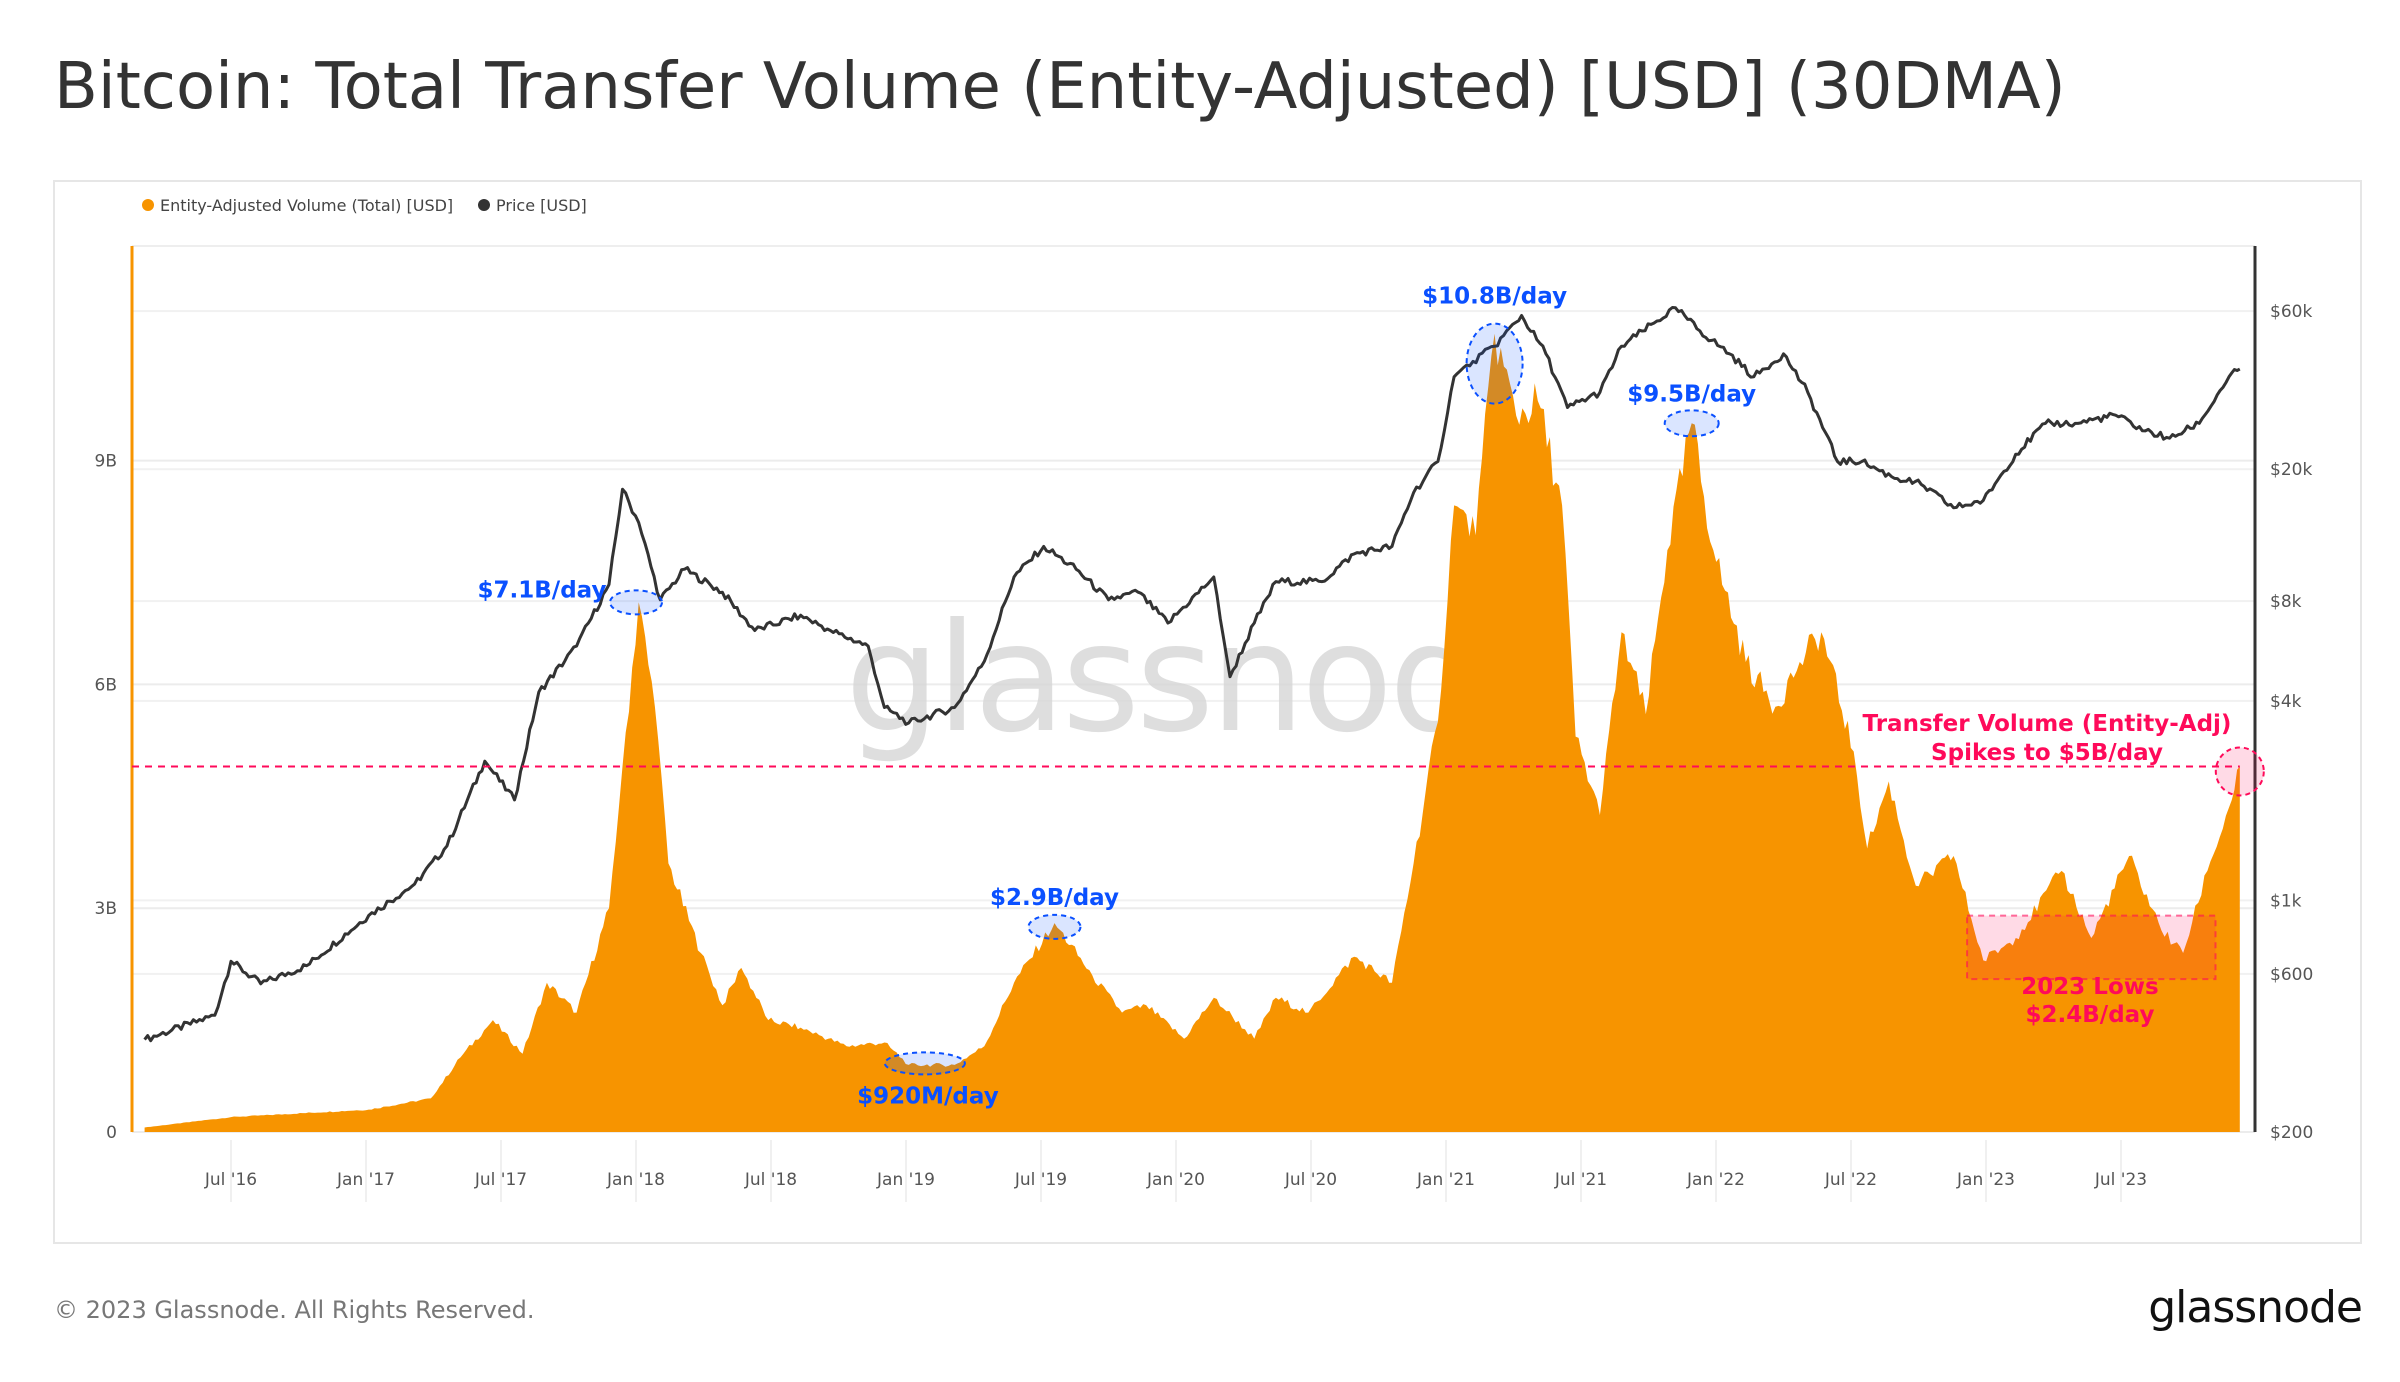  I want to click on x-tick-label: Jul '16, so click(230, 1180).